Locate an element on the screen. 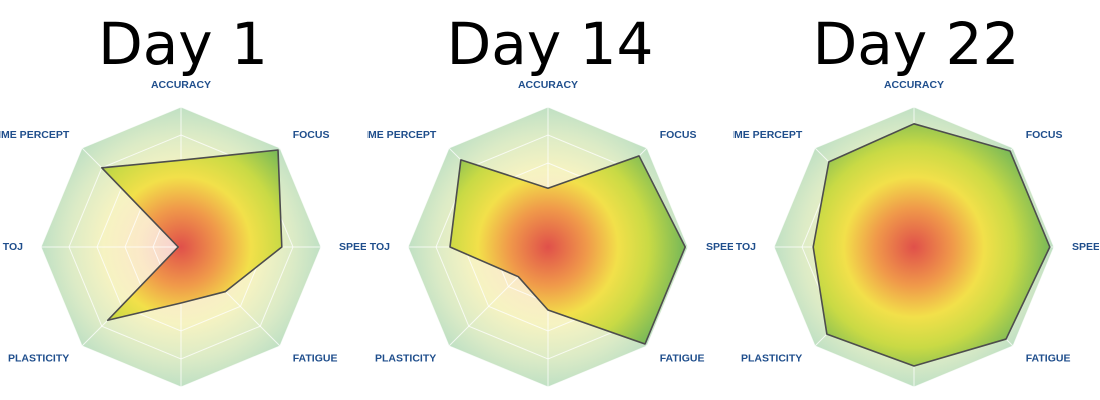 The height and width of the screenshot is (400, 1100). chart-title: Day 22 is located at coordinates (916, 44).